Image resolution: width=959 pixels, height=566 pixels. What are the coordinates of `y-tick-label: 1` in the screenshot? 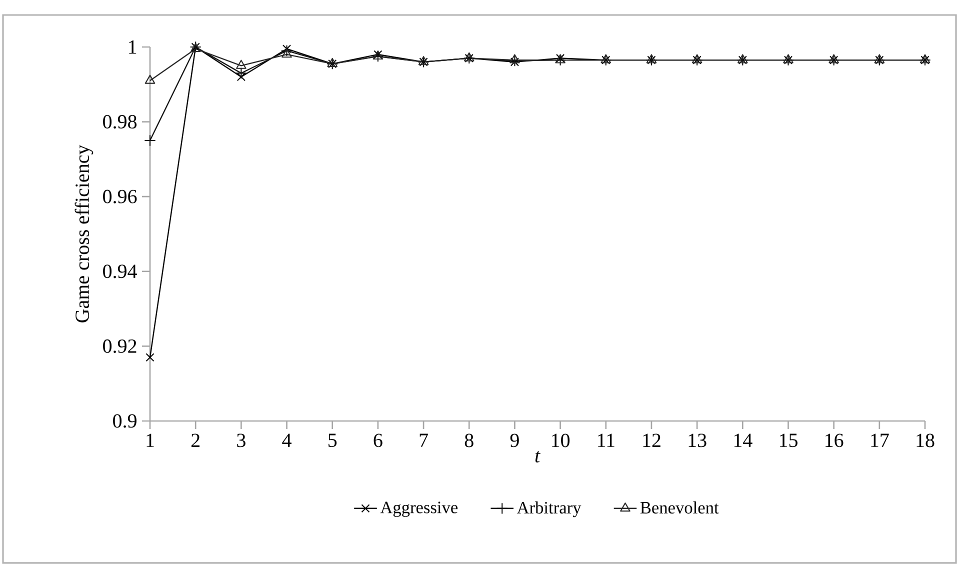 It's located at (132, 47).